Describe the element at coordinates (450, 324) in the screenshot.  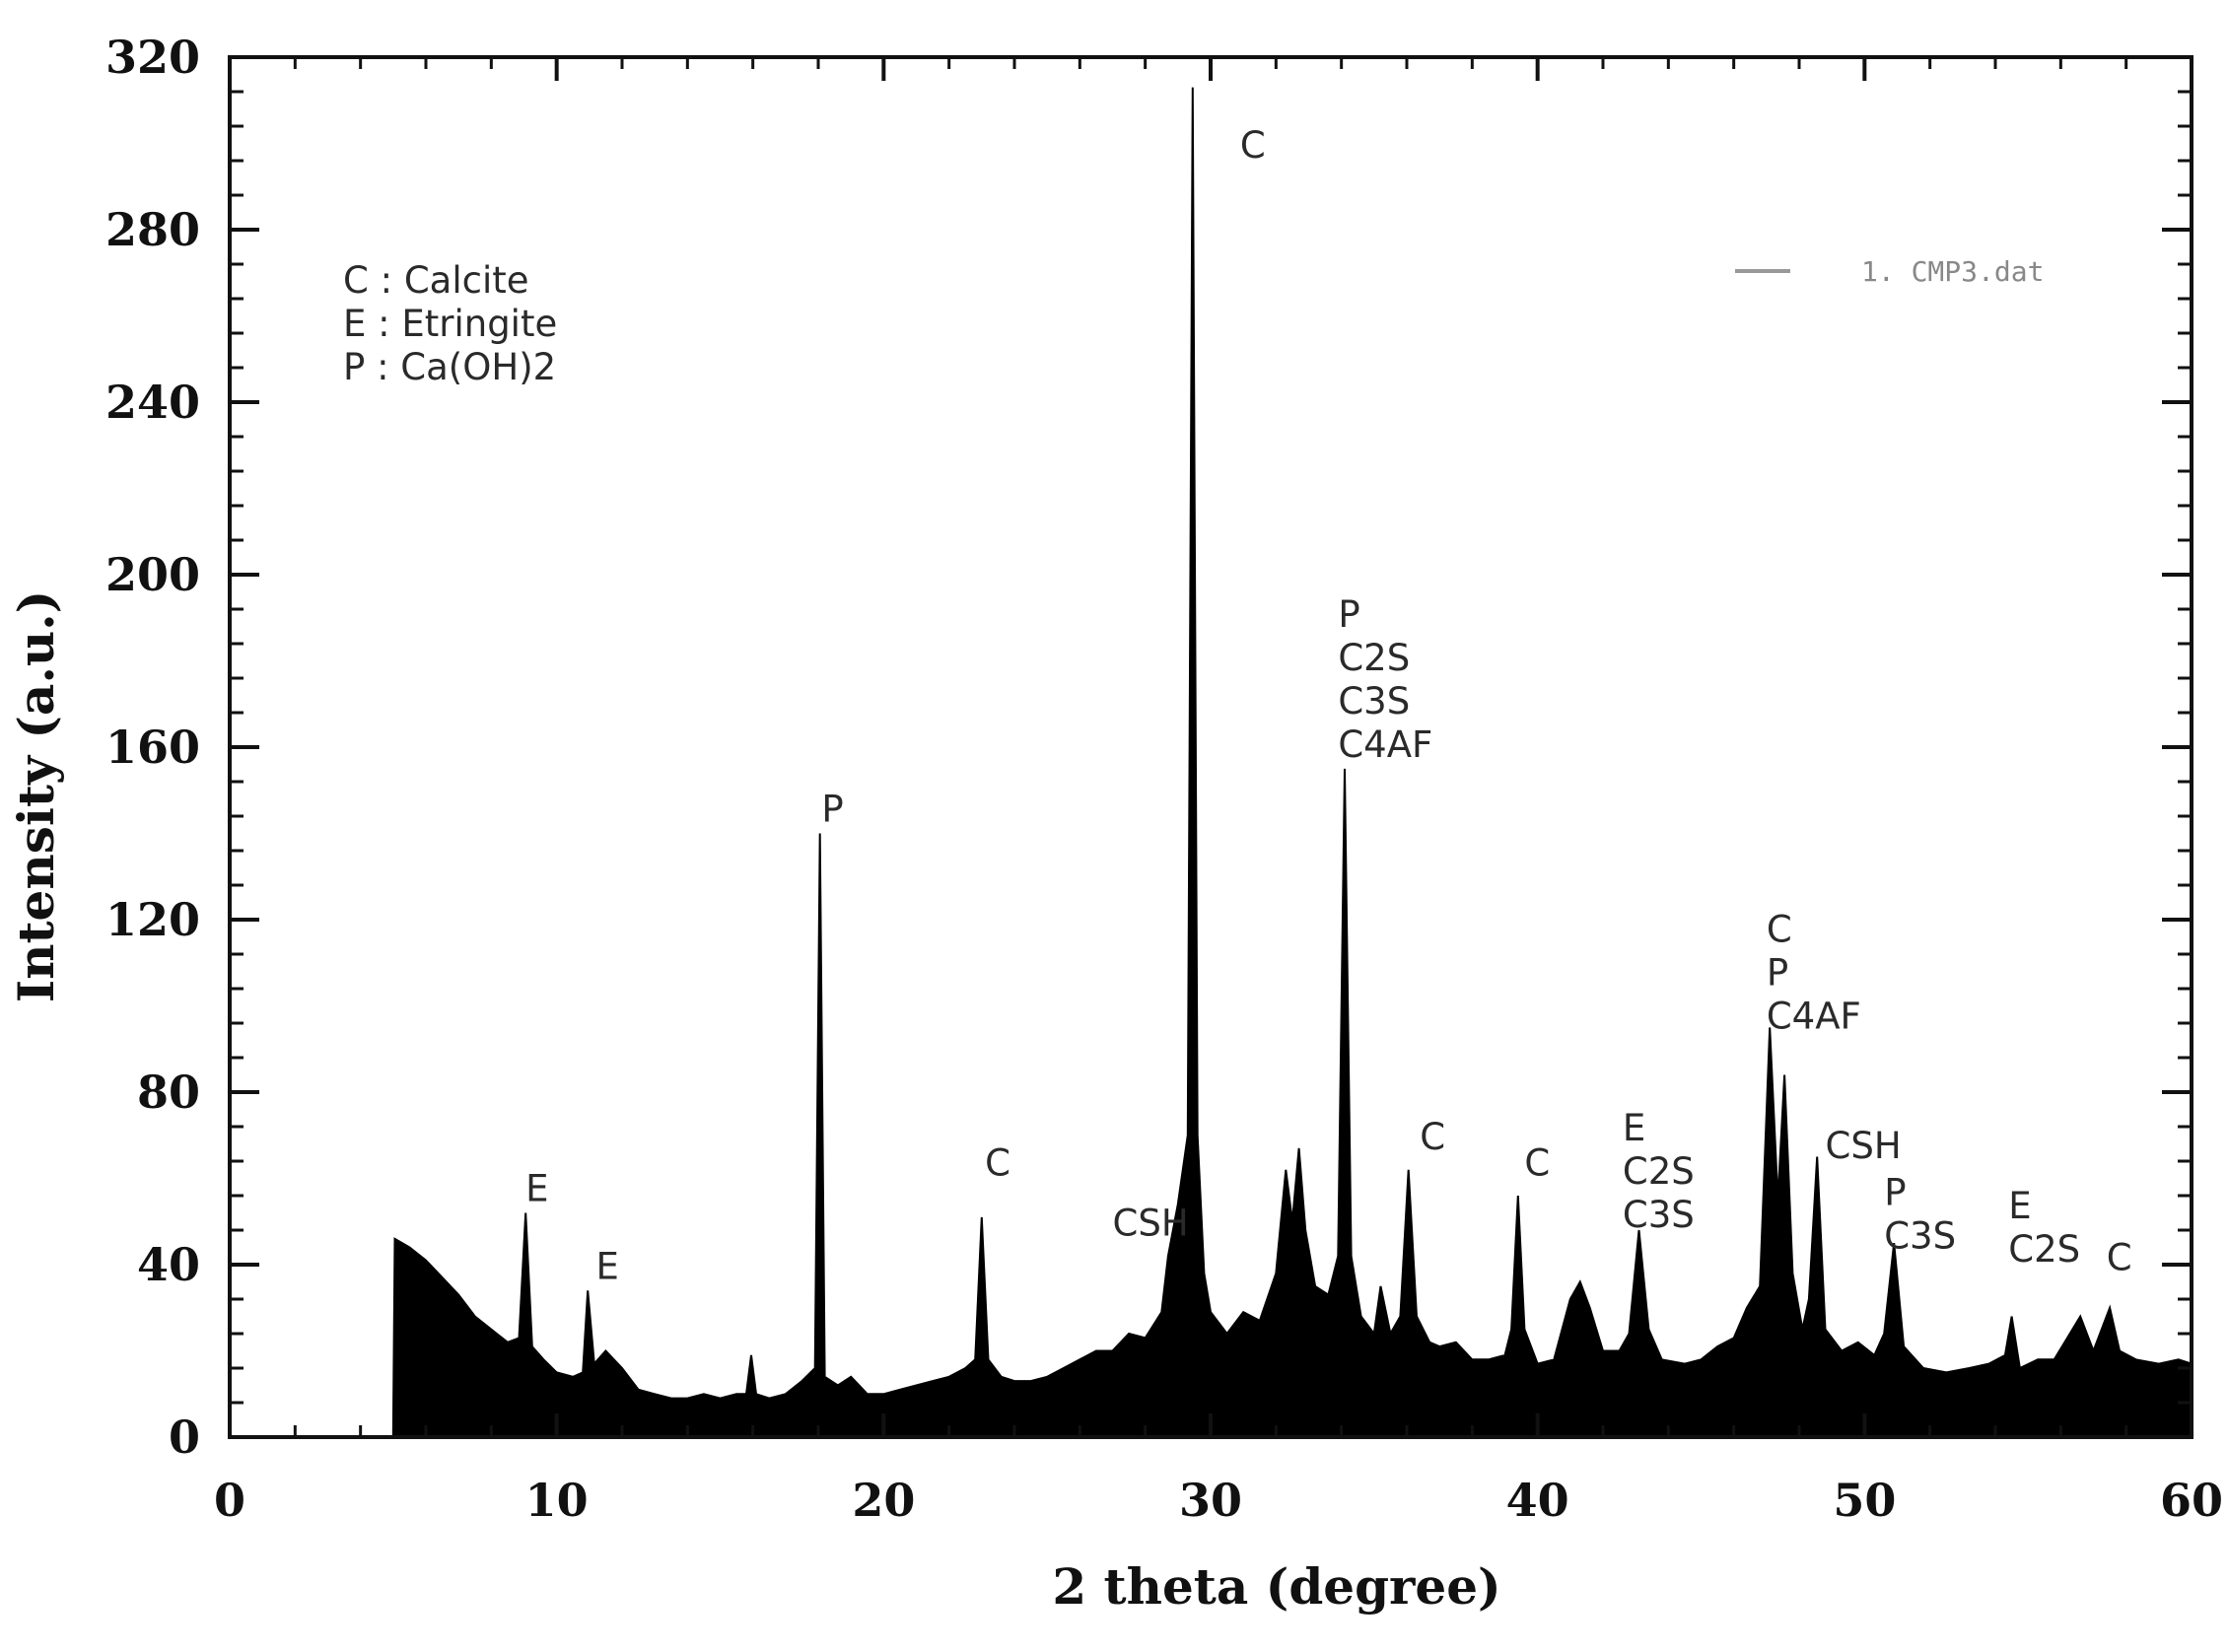
I see `phase-key-entry: E : Etringite` at that location.